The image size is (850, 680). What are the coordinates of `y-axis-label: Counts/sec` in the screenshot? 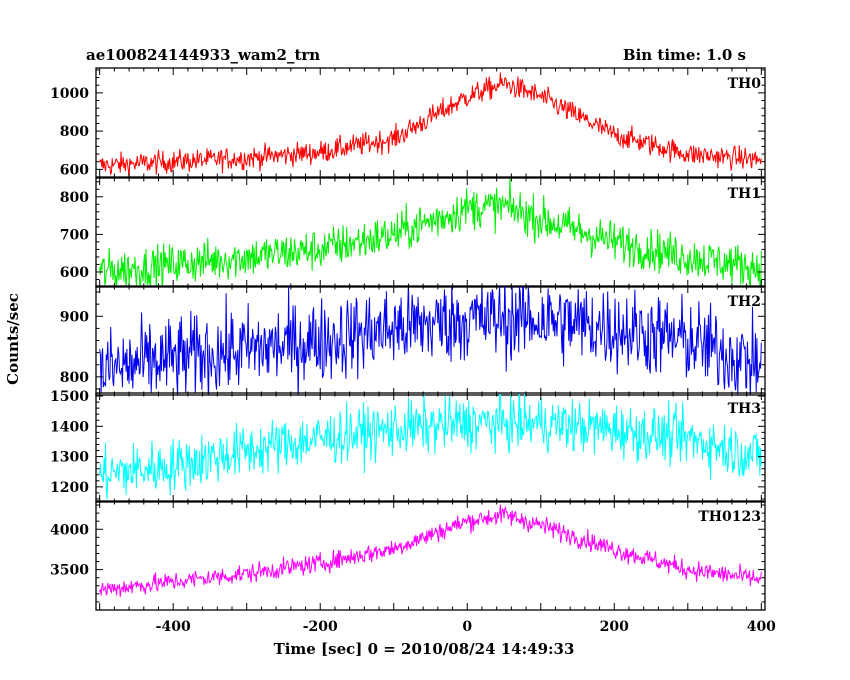 It's located at (13, 339).